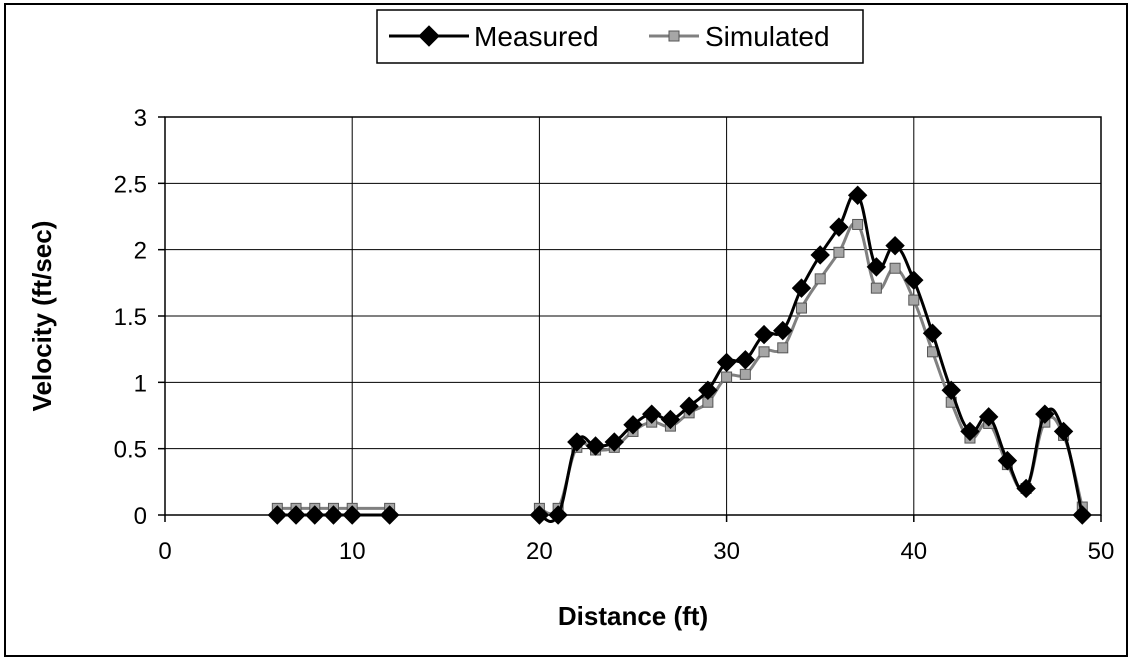  Describe the element at coordinates (140, 251) in the screenshot. I see `y-tick-label: 2` at that location.